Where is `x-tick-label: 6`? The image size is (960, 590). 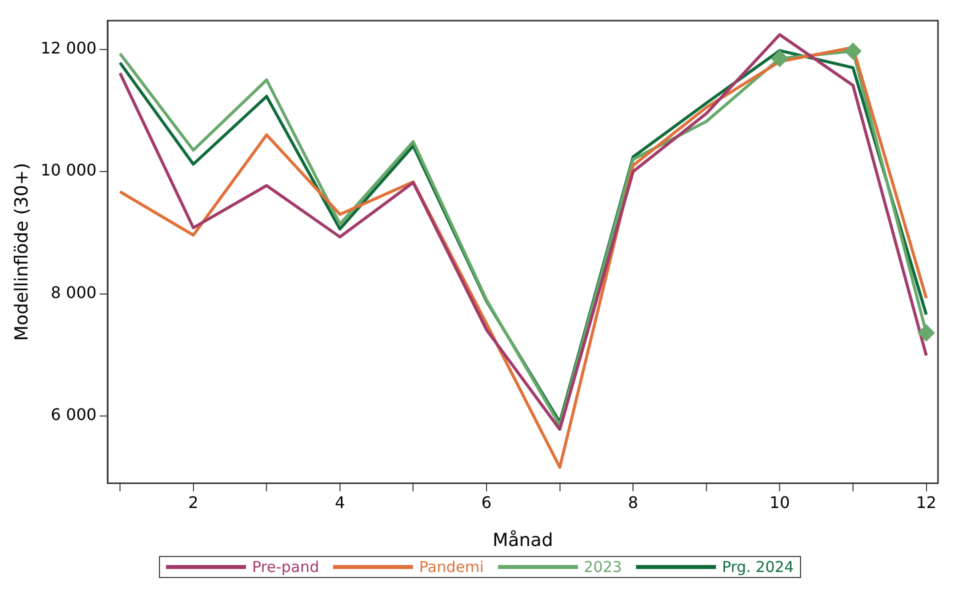
x-tick-label: 6 is located at coordinates (486, 502).